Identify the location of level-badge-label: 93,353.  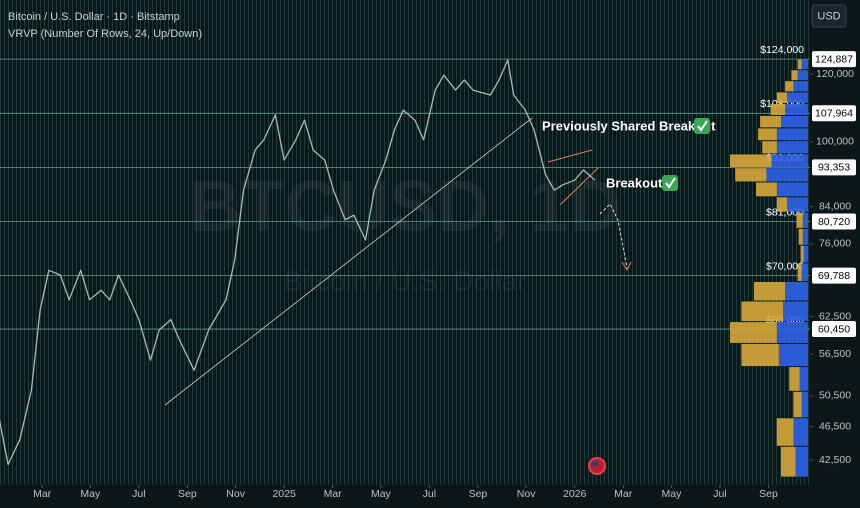
(834, 168).